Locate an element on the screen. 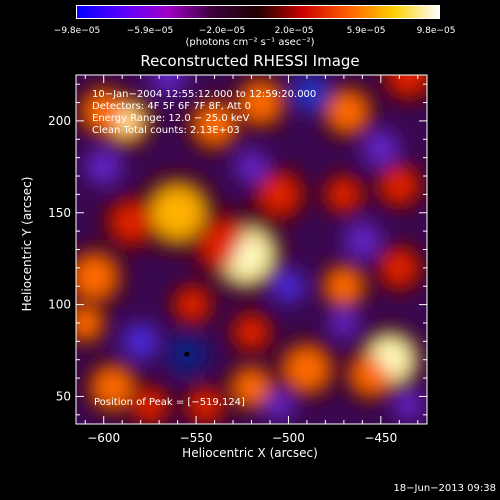 The image size is (500, 500). y-axis-label: Heliocentric Y (arcsec) is located at coordinates (27, 244).